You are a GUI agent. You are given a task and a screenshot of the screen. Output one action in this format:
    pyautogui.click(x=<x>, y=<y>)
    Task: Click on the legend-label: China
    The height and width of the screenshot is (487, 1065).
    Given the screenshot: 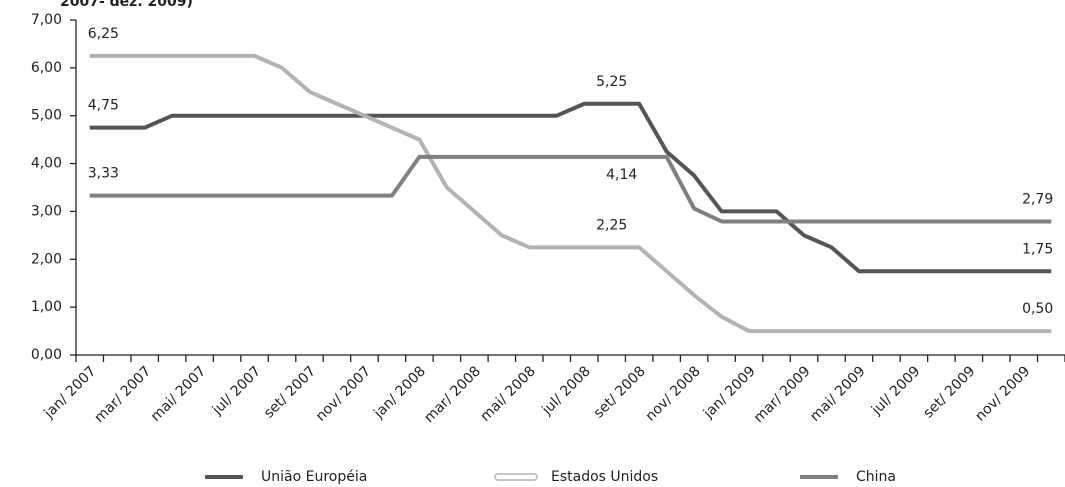 What is the action you would take?
    pyautogui.click(x=876, y=477)
    